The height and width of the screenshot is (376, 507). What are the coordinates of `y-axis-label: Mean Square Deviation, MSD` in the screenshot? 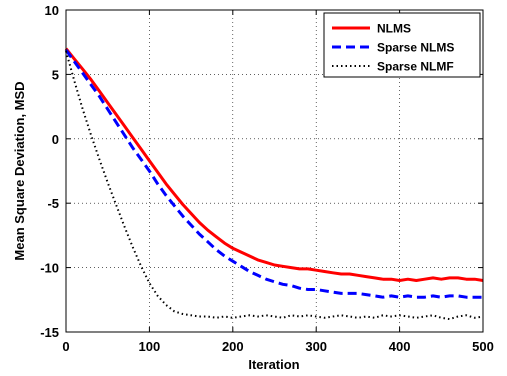 It's located at (19, 170).